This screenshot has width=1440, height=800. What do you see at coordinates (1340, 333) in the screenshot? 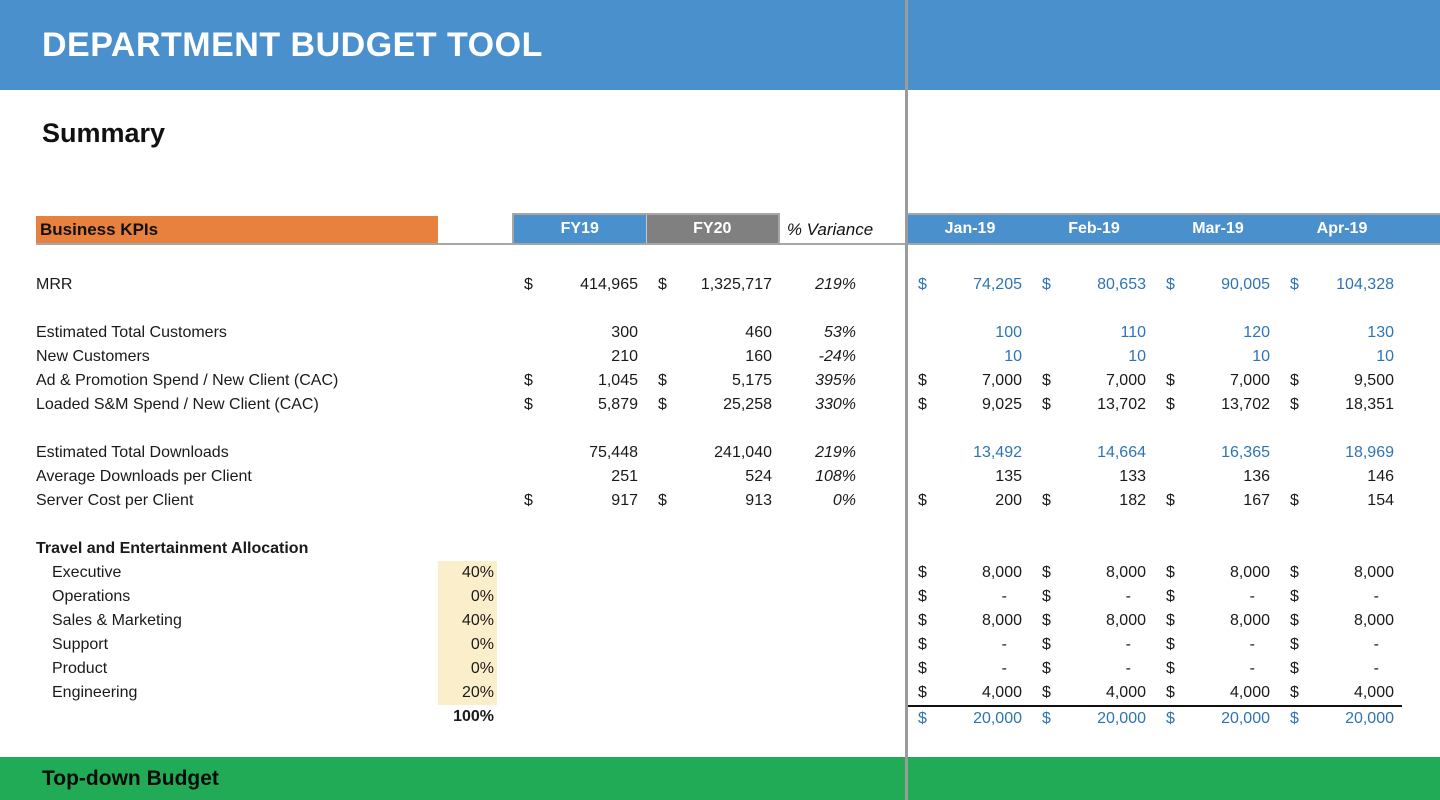
I see `month-cell-3: 130` at bounding box center [1340, 333].